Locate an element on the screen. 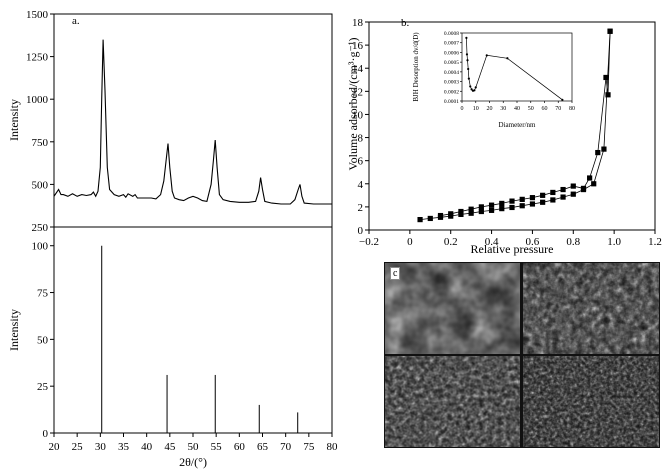  inset-y-tick-label: 0.0001 is located at coordinates (451, 102).